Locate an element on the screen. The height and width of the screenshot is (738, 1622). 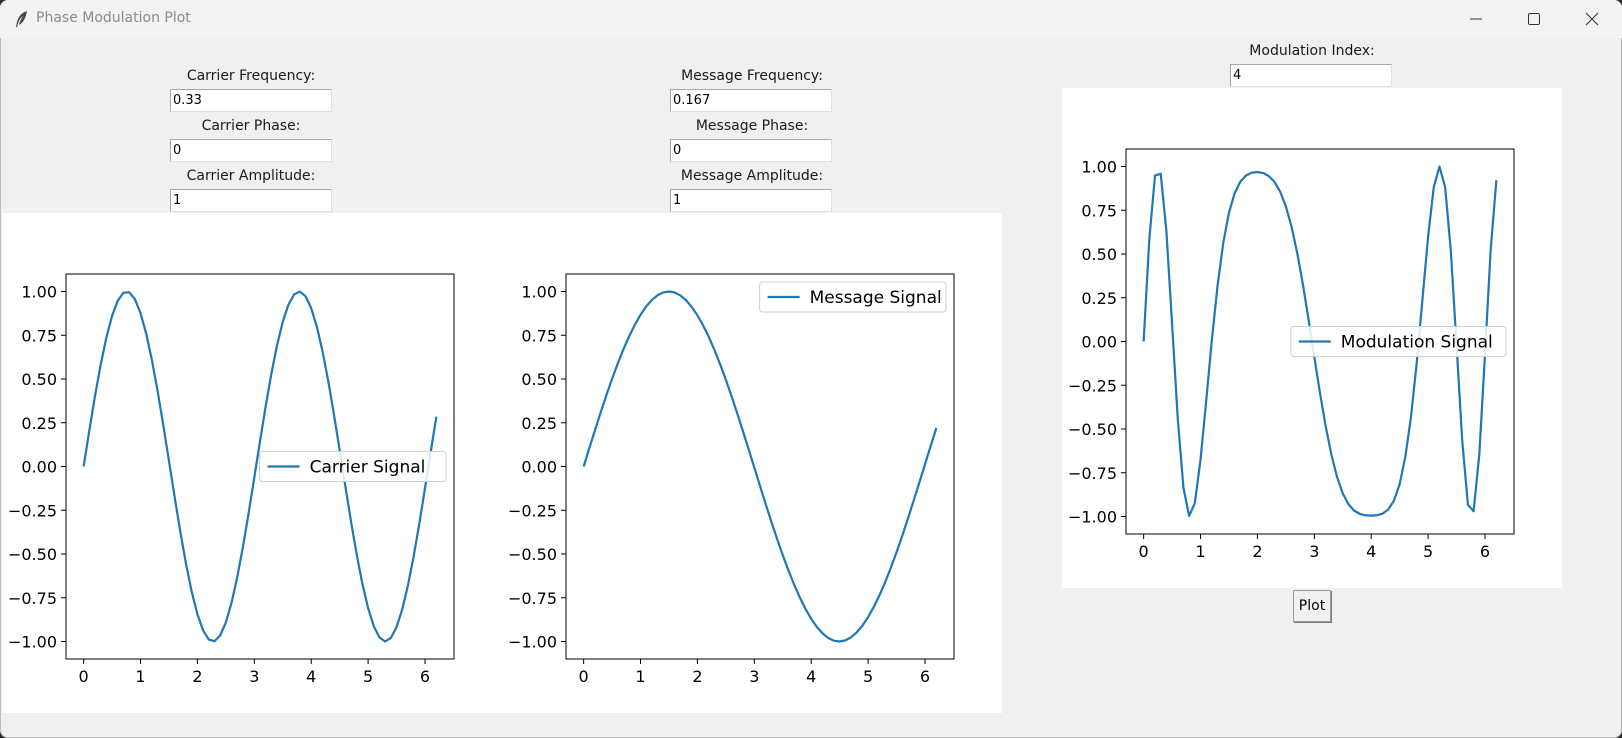
close-icon is located at coordinates (1592, 19).